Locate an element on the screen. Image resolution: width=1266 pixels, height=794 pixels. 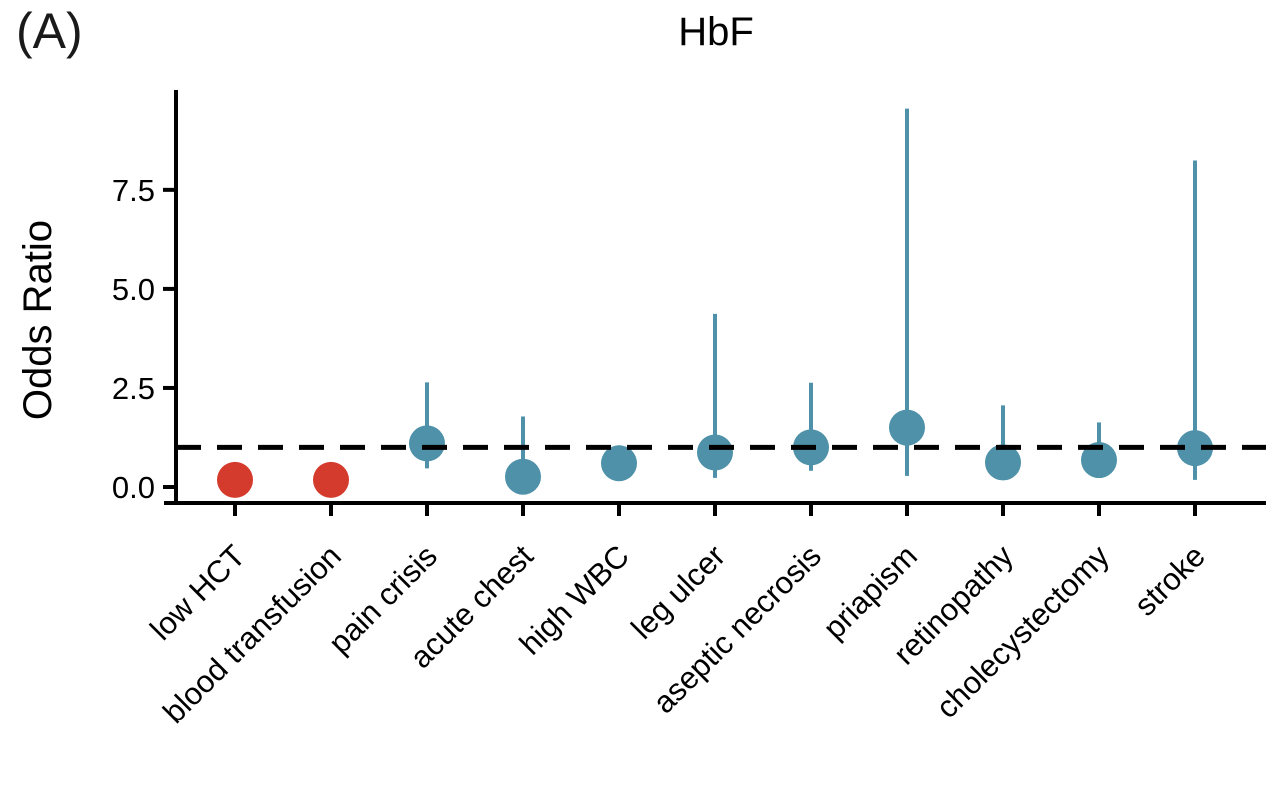
y-tick-label: 5.0 is located at coordinates (133, 289).